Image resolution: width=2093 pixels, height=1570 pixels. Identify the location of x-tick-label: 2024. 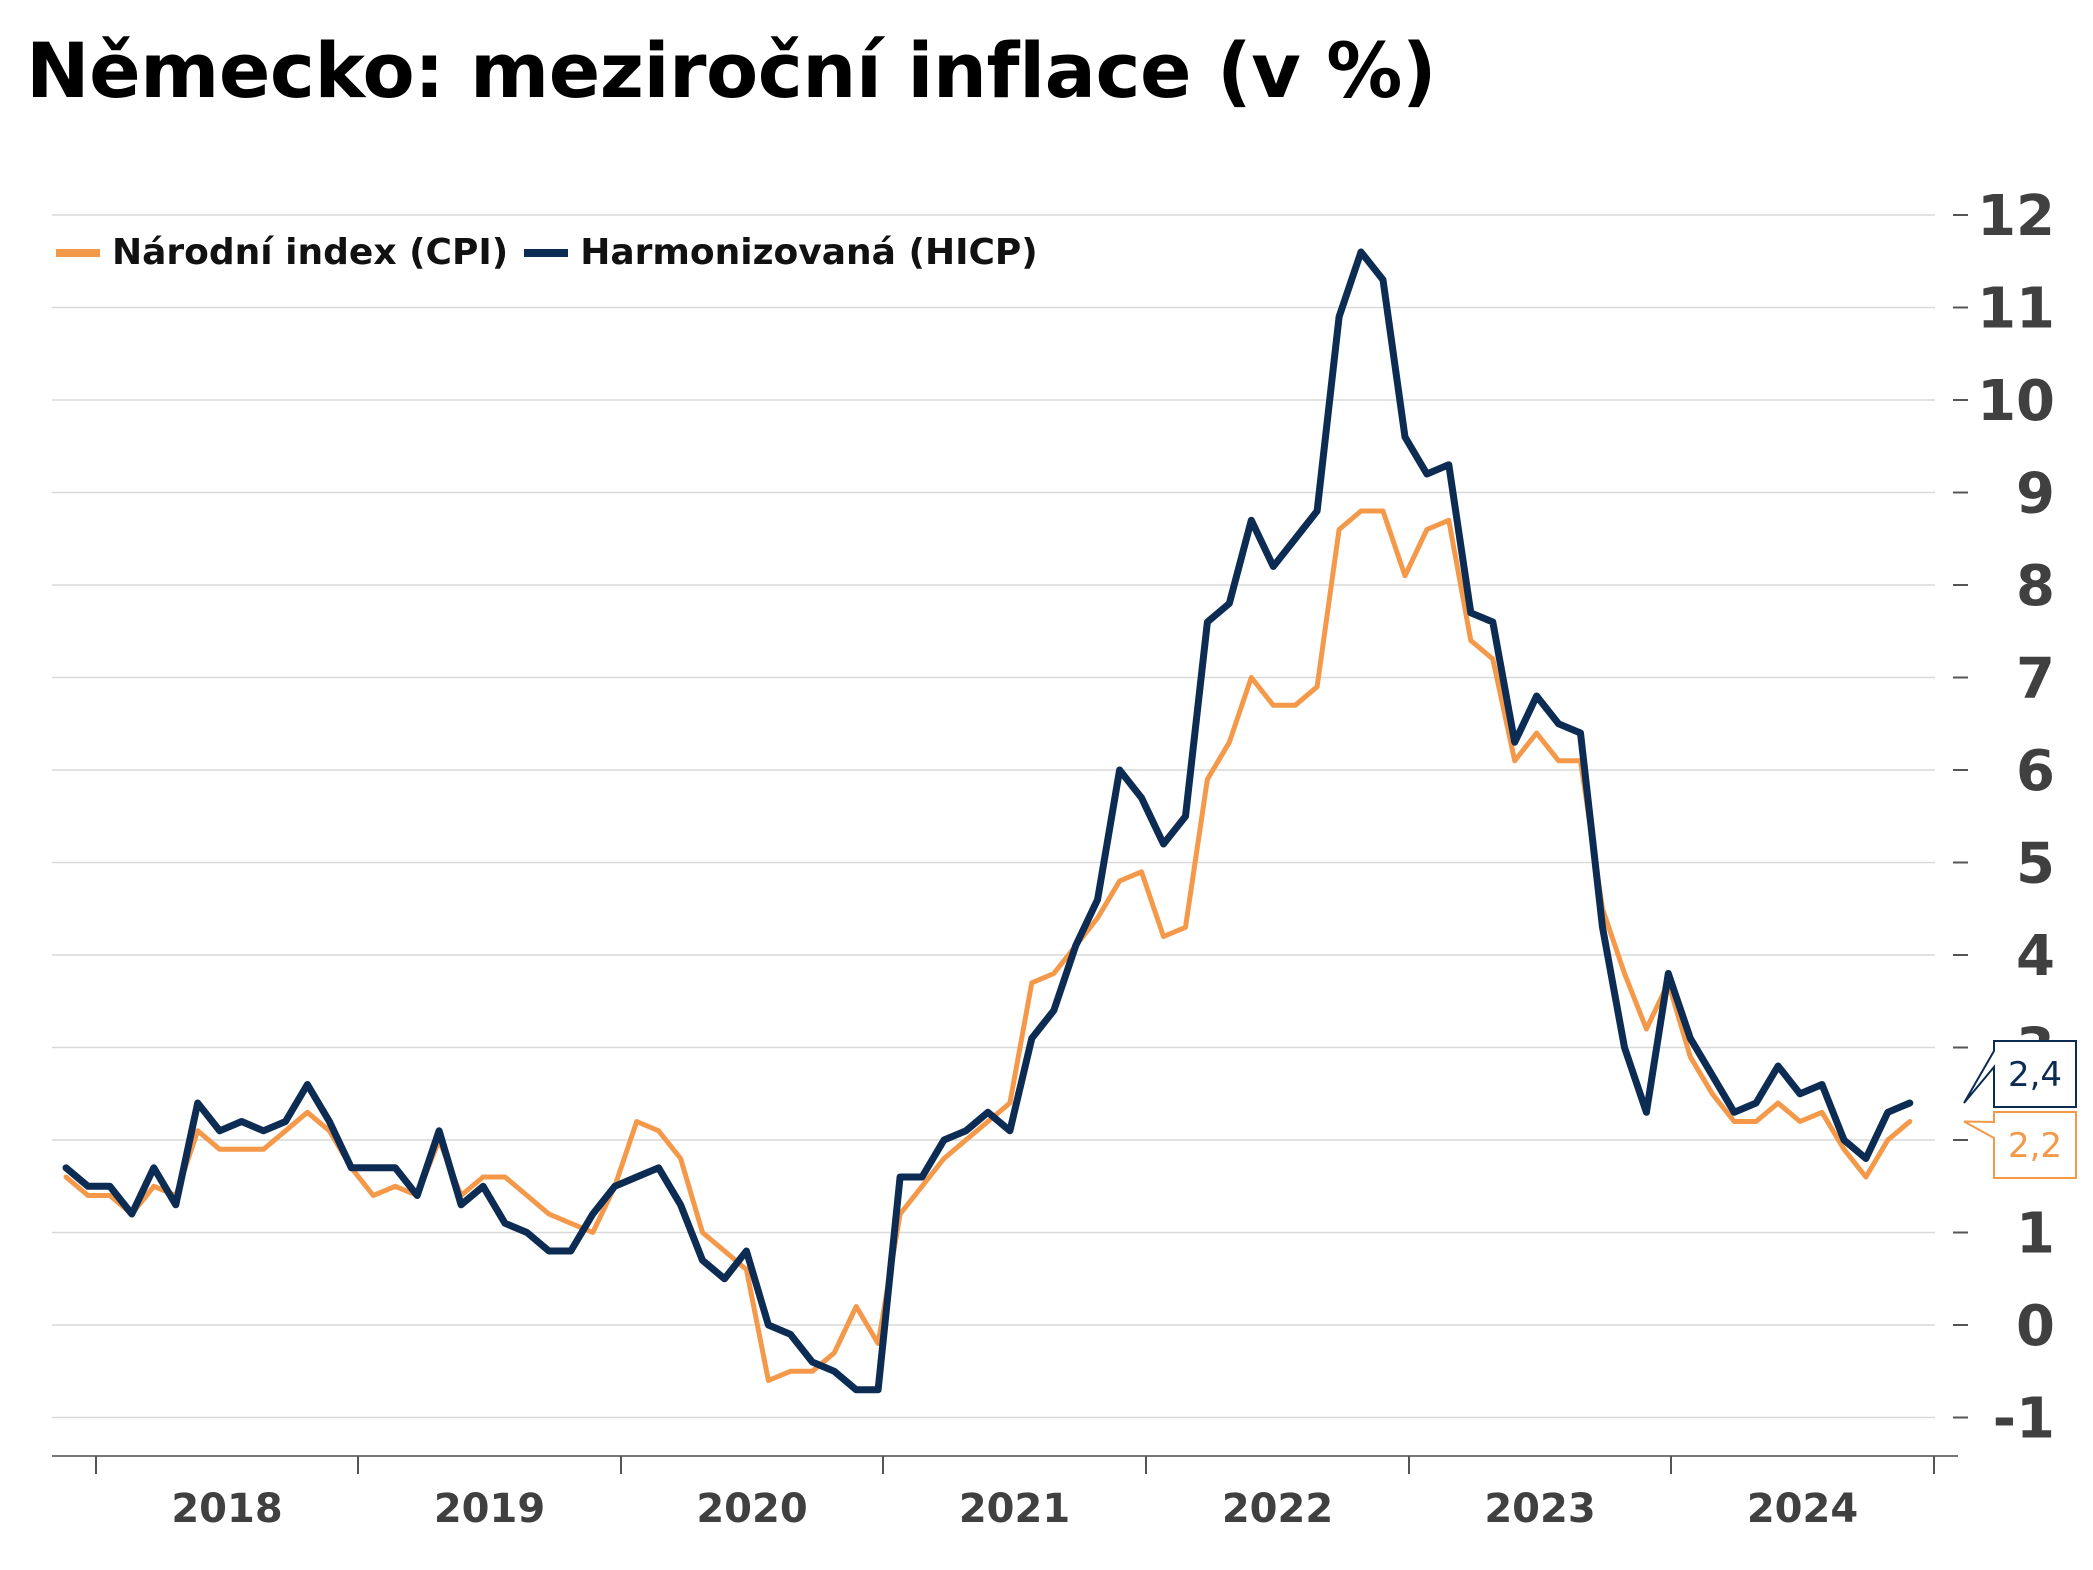
(1802, 1509).